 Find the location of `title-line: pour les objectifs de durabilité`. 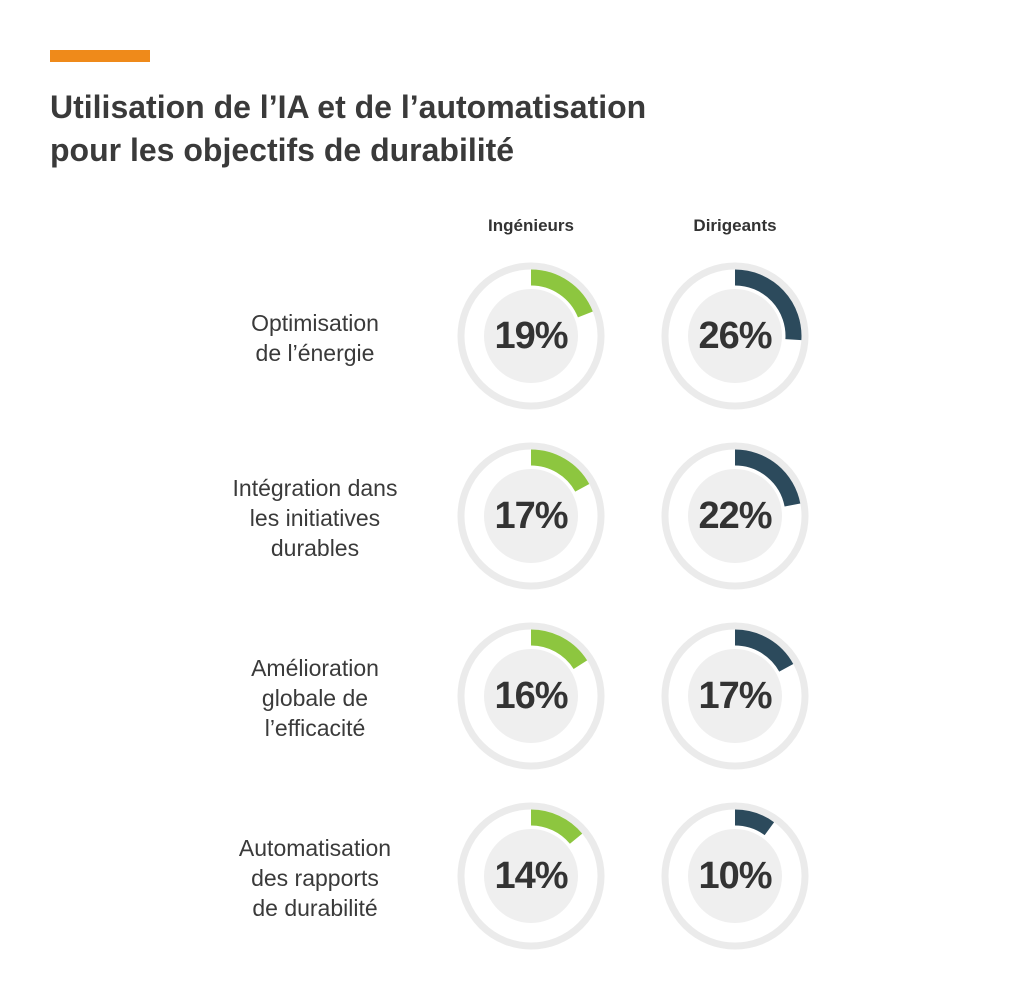

title-line: pour les objectifs de durabilité is located at coordinates (282, 150).